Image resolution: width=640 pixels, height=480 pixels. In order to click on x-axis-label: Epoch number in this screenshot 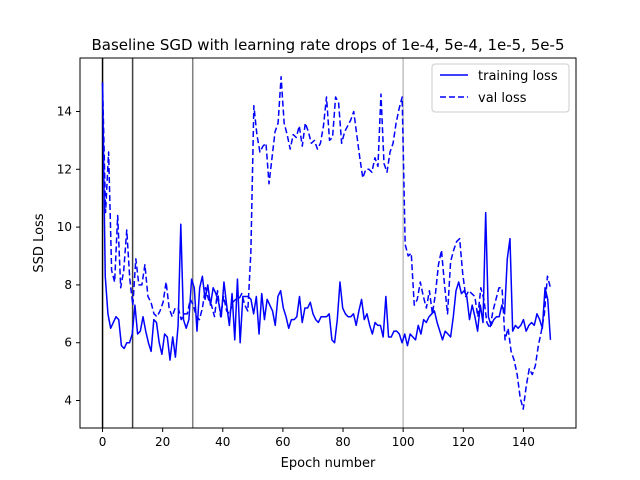, I will do `click(328, 463)`.